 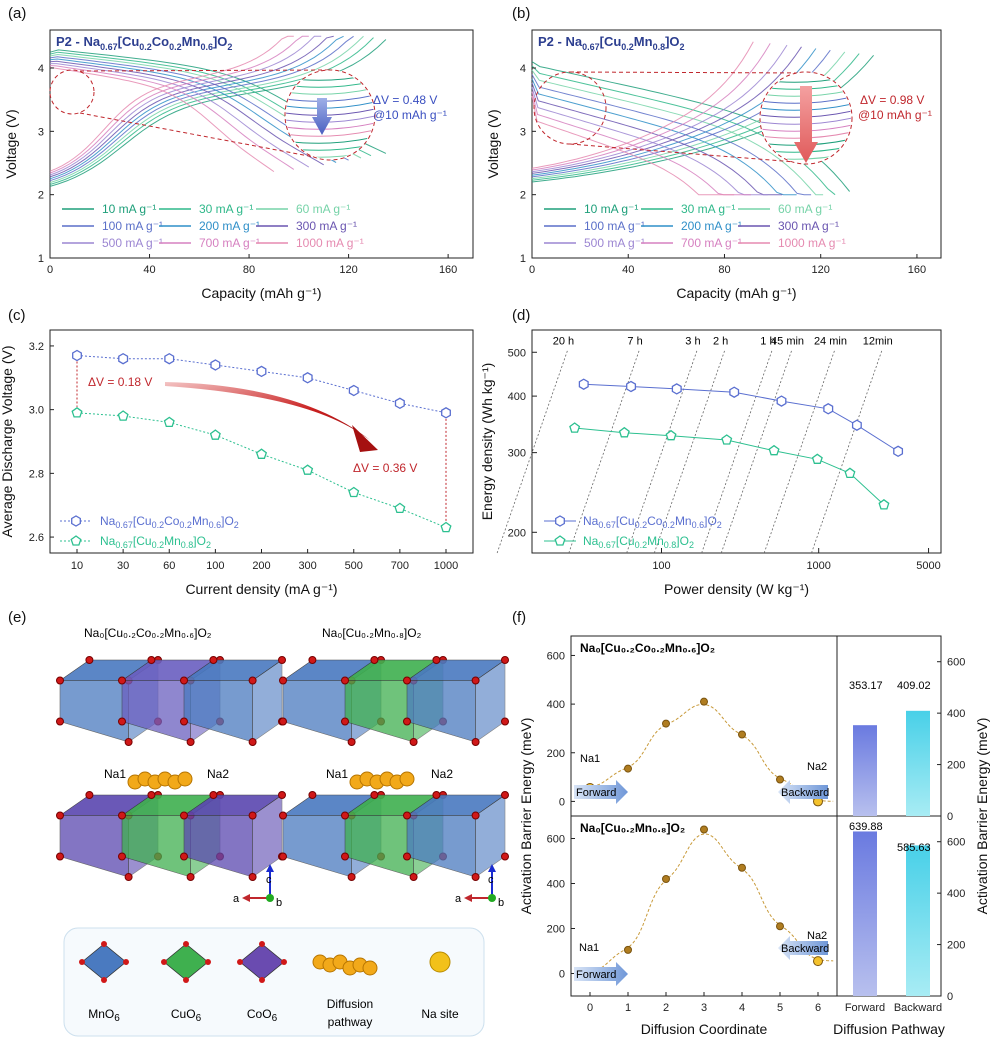 What do you see at coordinates (41, 132) in the screenshot?
I see `y-tick-label: 3` at bounding box center [41, 132].